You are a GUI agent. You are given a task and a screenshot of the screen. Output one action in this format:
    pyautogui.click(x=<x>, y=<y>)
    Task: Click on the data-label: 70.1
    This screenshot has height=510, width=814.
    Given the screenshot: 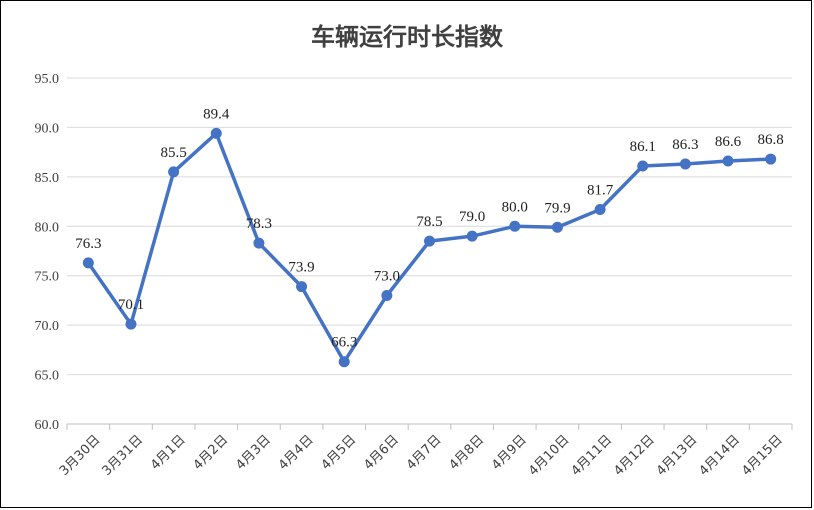 What is the action you would take?
    pyautogui.click(x=131, y=305)
    